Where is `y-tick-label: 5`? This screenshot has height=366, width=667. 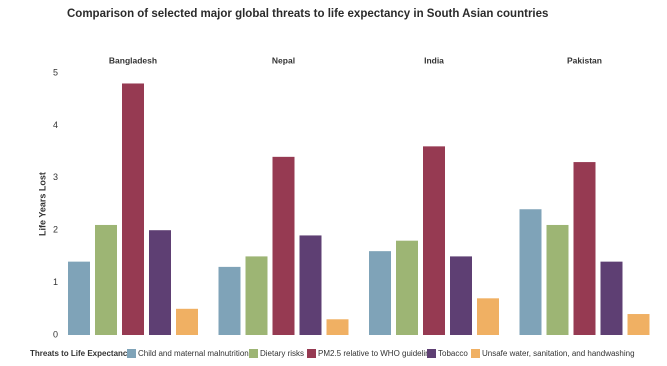 y-tick-label: 5 is located at coordinates (55, 72).